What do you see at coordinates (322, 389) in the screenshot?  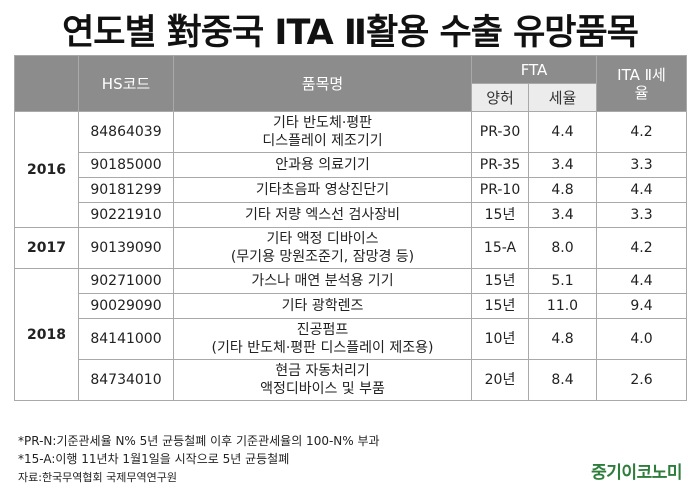 I see `item-name-line2: 액정디바이스 및 부품` at bounding box center [322, 389].